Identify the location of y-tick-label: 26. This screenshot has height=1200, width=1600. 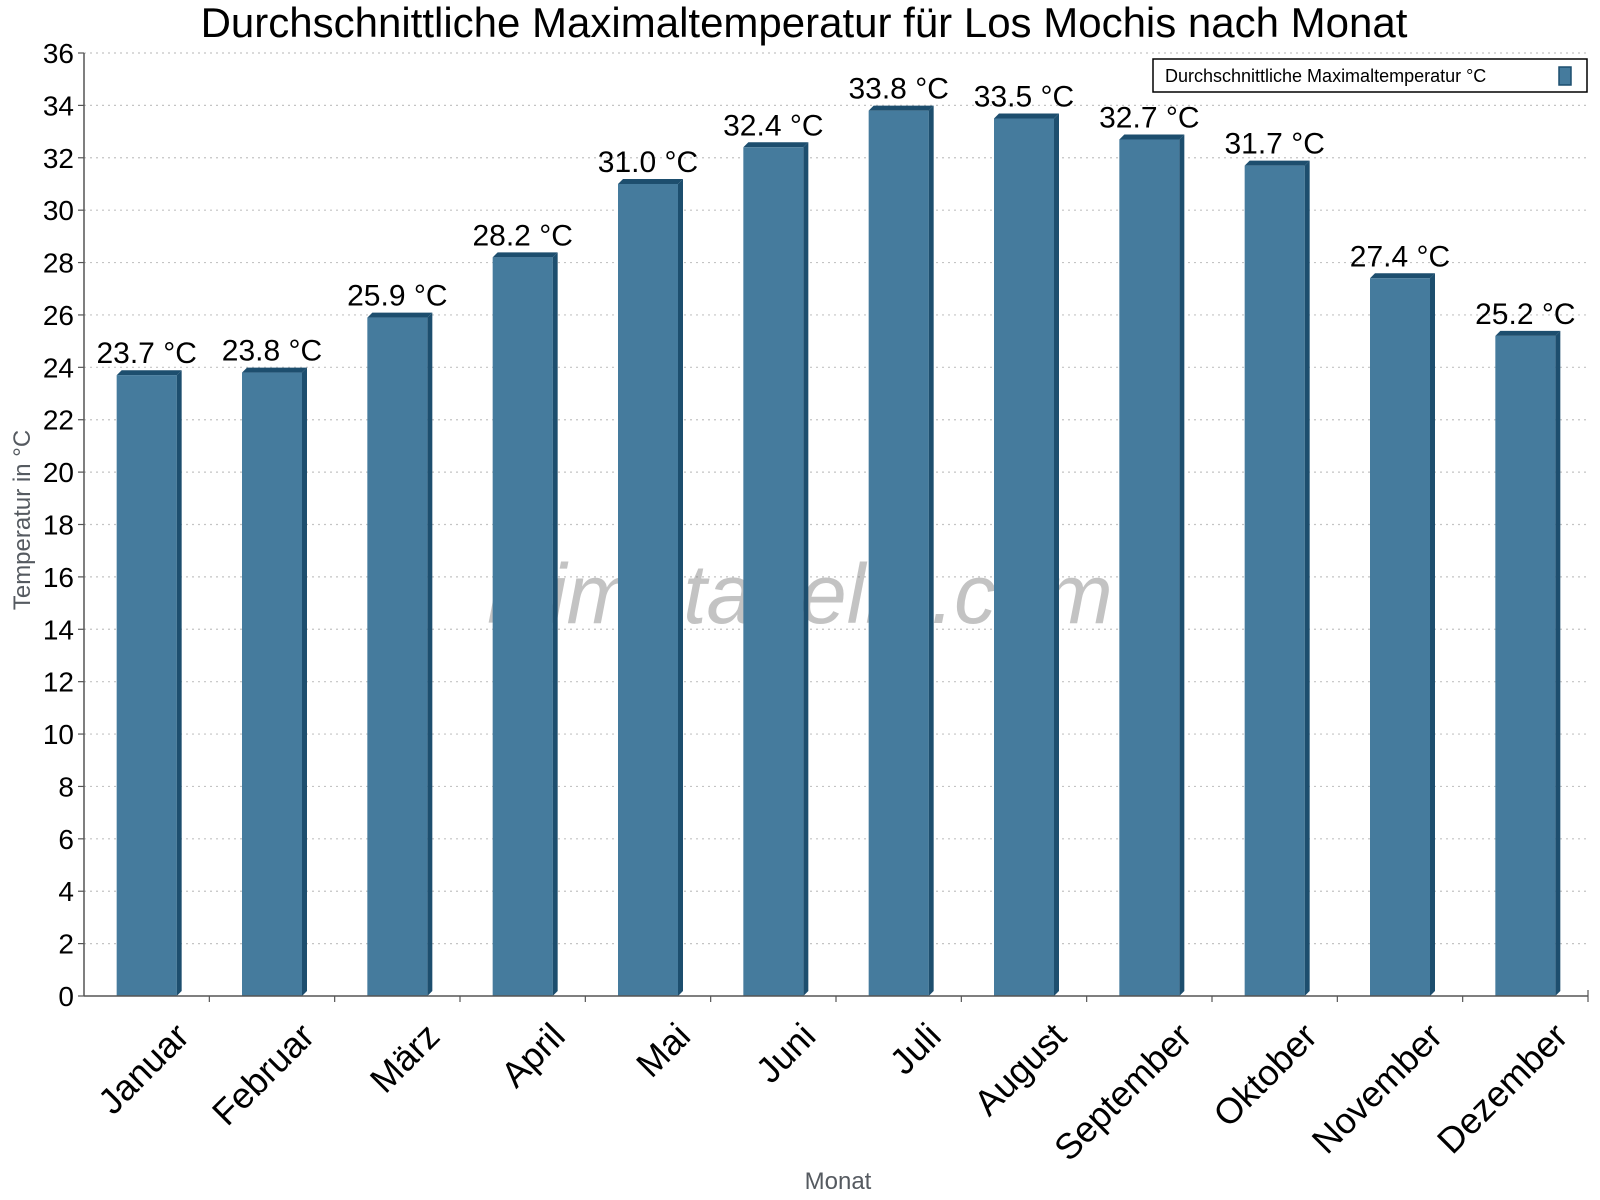
(58, 315).